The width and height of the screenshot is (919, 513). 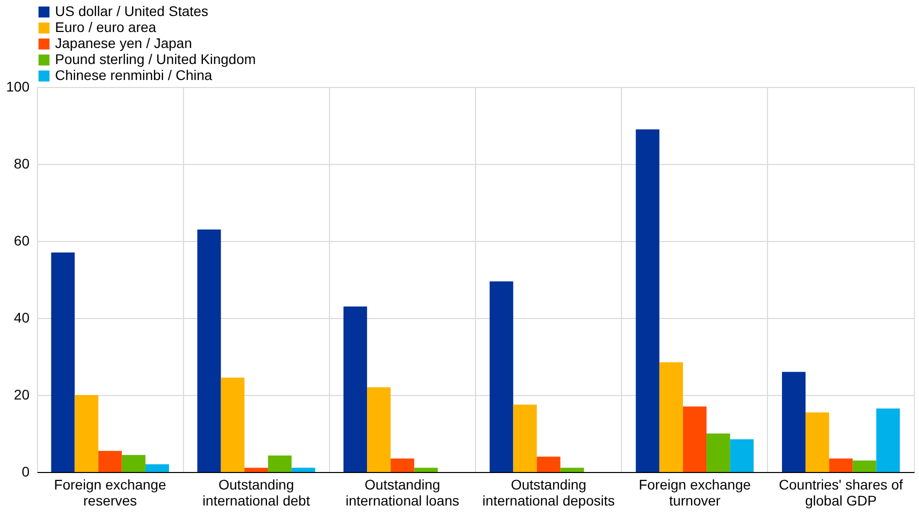 What do you see at coordinates (155, 59) in the screenshot?
I see `legend-label: Pound sterling / United Kingdom` at bounding box center [155, 59].